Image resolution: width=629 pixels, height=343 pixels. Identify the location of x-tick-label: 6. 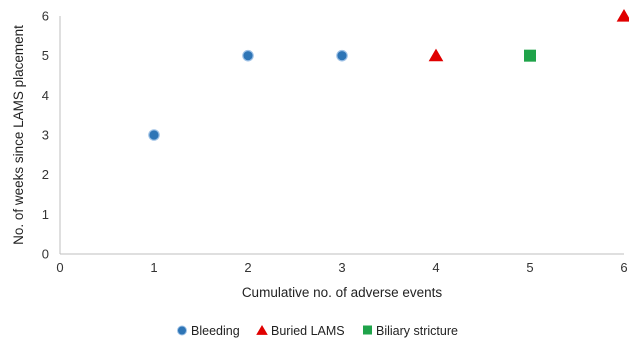
(623, 267).